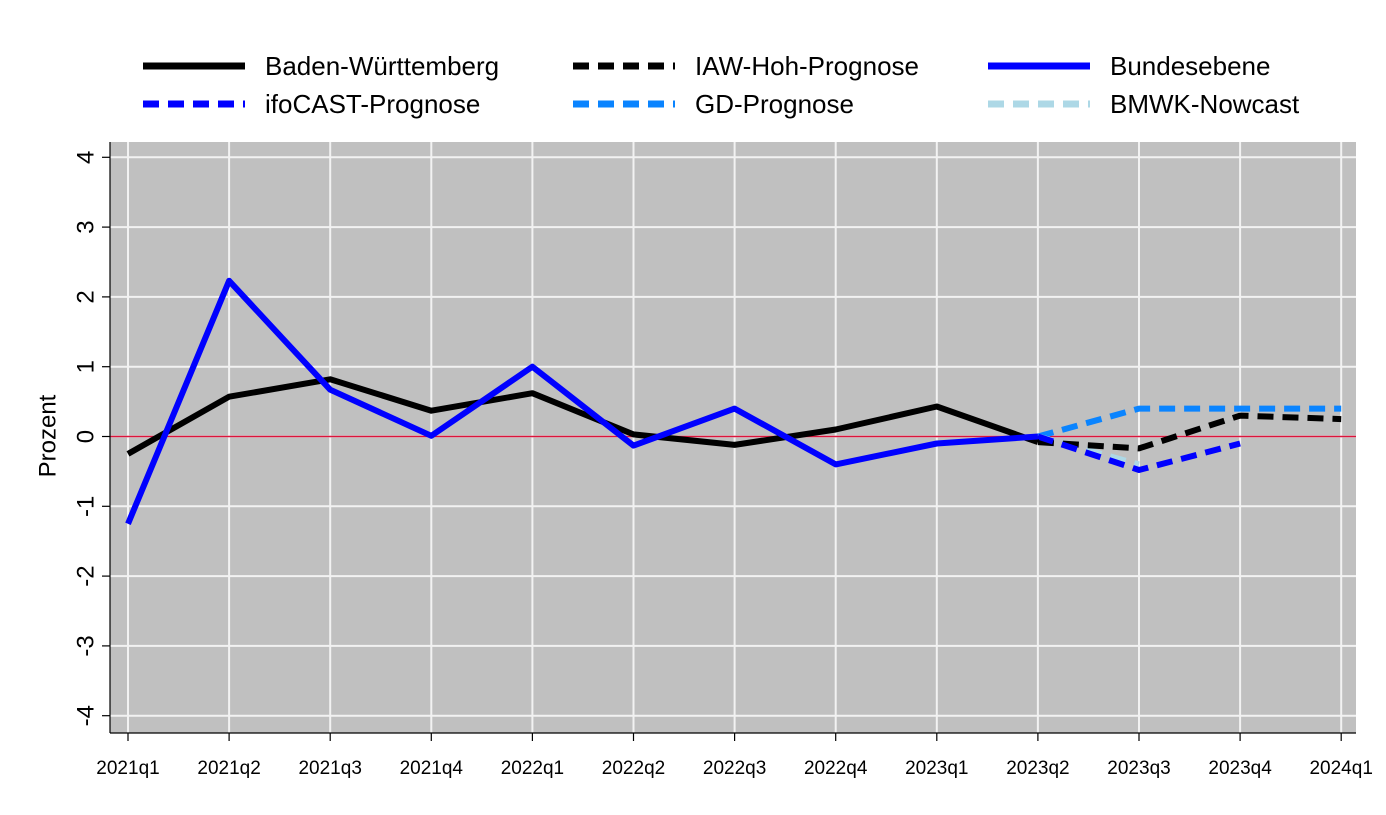 The image size is (1386, 815). What do you see at coordinates (127, 768) in the screenshot?
I see `x-tick-label: 2021q1` at bounding box center [127, 768].